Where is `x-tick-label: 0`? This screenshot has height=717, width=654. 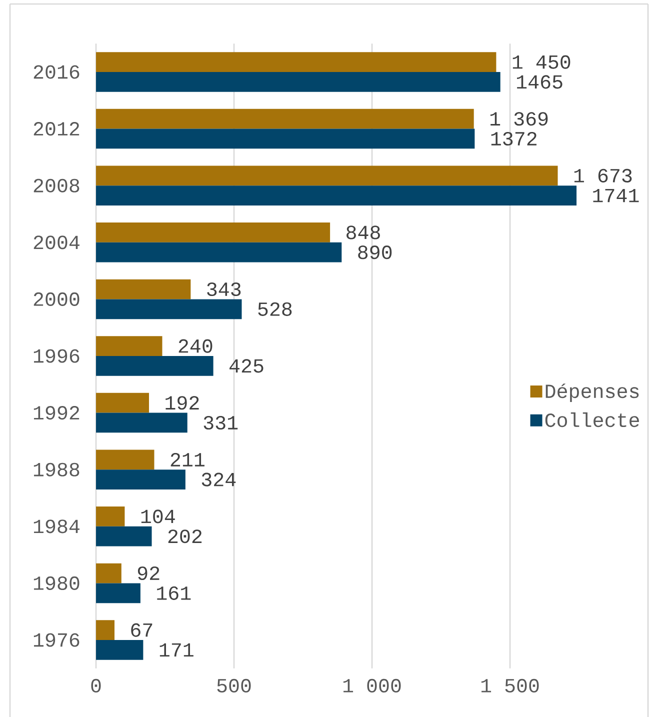 x-tick-label: 0 is located at coordinates (96, 685).